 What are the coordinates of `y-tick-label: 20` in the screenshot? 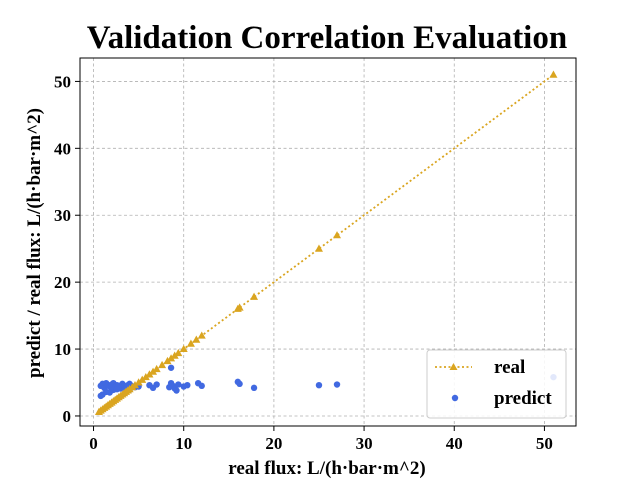 It's located at (62, 282).